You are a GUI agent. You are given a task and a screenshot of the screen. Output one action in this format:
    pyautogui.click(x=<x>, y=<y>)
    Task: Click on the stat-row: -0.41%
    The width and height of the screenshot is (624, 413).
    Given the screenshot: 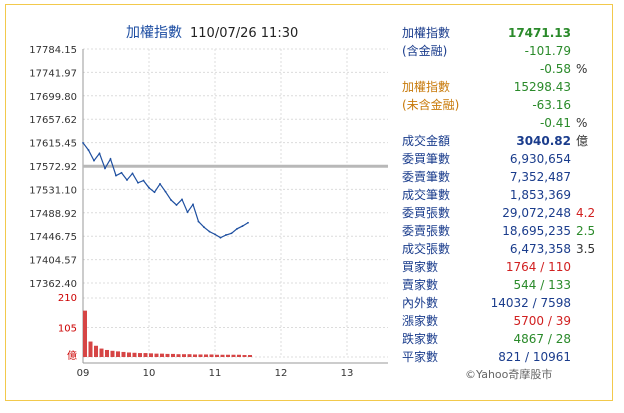 What is the action you would take?
    pyautogui.click(x=504, y=123)
    